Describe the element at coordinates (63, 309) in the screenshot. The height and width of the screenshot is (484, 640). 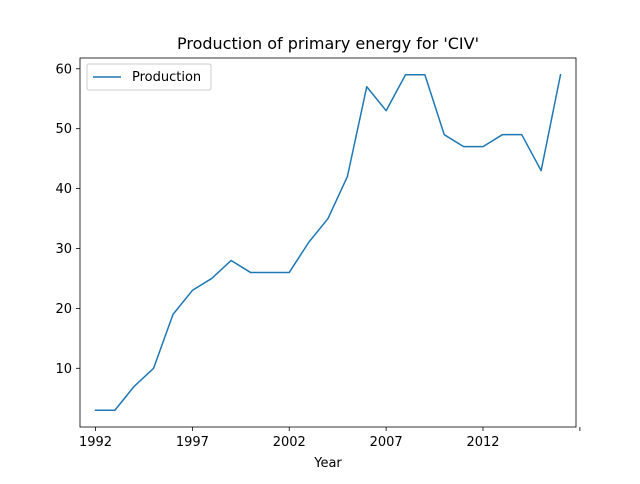
I see `y-tick-label-20: 20` at that location.